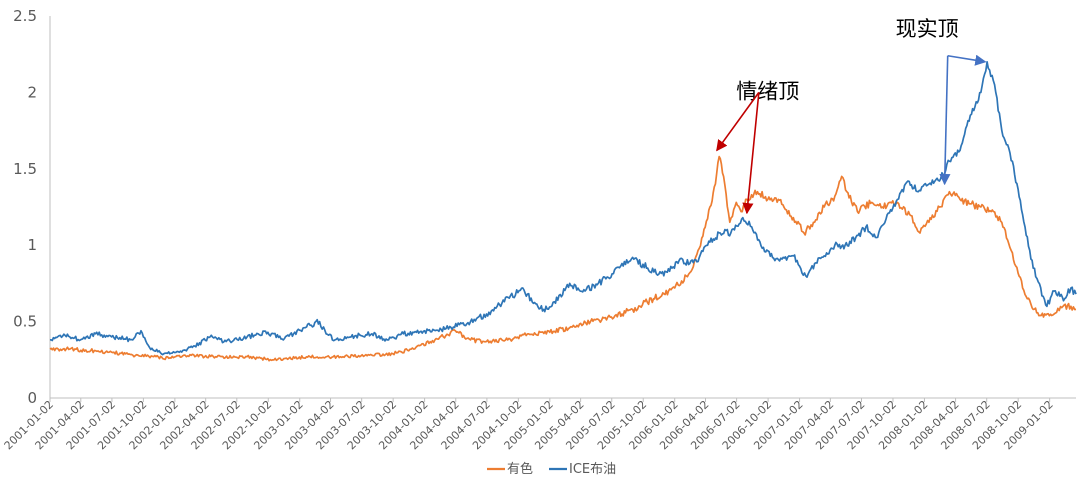 The height and width of the screenshot is (485, 1080). What do you see at coordinates (32, 398) in the screenshot?
I see `y-tick-label: 0` at bounding box center [32, 398].